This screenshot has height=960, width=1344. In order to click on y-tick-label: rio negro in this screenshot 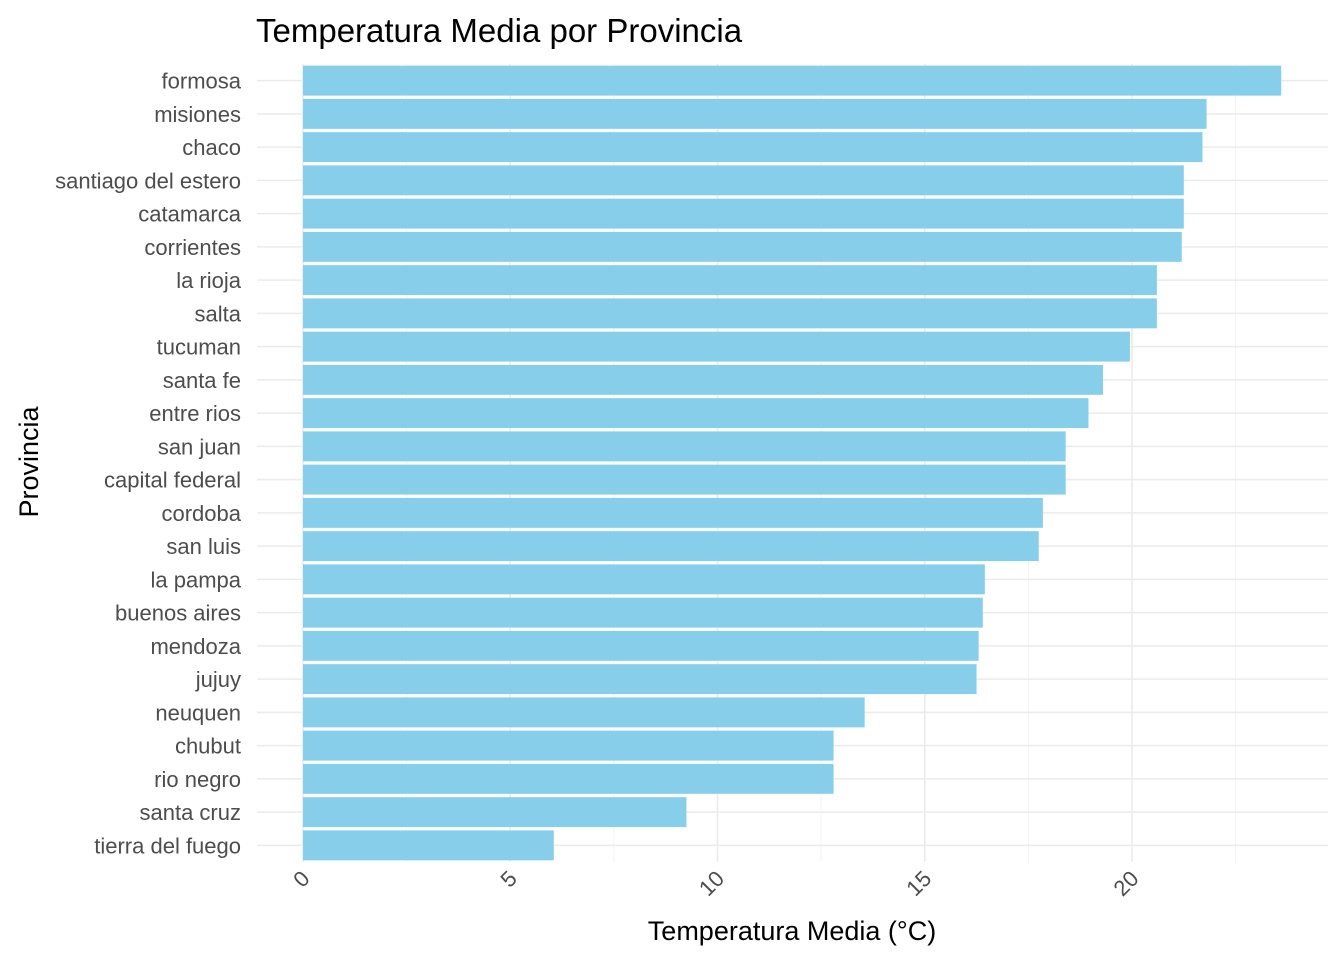, I will do `click(197, 779)`.